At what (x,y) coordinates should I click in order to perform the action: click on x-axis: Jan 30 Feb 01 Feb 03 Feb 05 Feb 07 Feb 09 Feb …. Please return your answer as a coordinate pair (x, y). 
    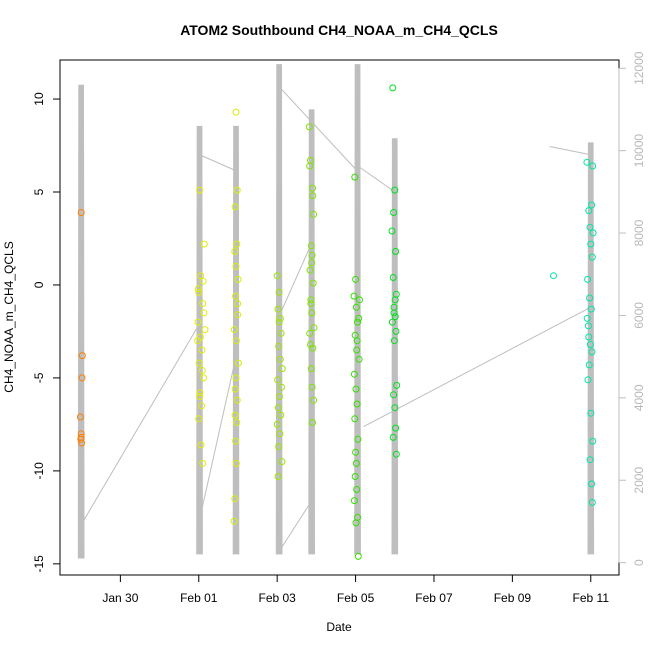
    Looking at the image, I should click on (355, 589).